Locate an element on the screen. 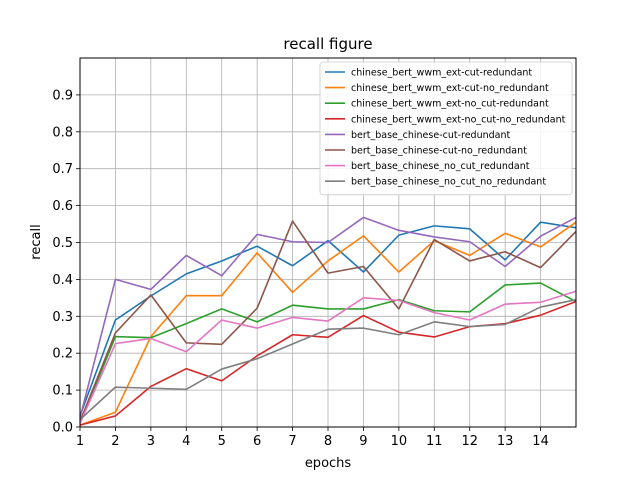  x-tick-label: 9 is located at coordinates (363, 441).